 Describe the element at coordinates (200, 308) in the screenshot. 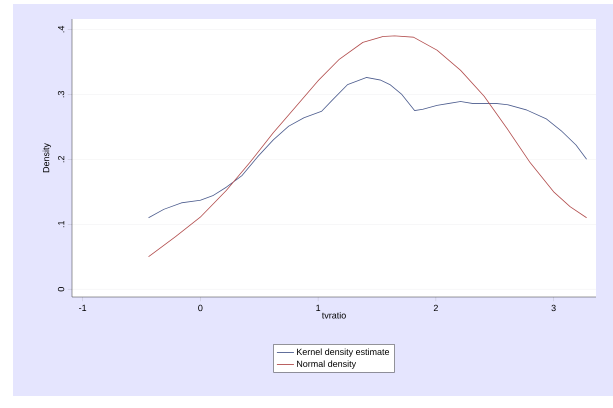

I see `x-tick-label: 0` at that location.